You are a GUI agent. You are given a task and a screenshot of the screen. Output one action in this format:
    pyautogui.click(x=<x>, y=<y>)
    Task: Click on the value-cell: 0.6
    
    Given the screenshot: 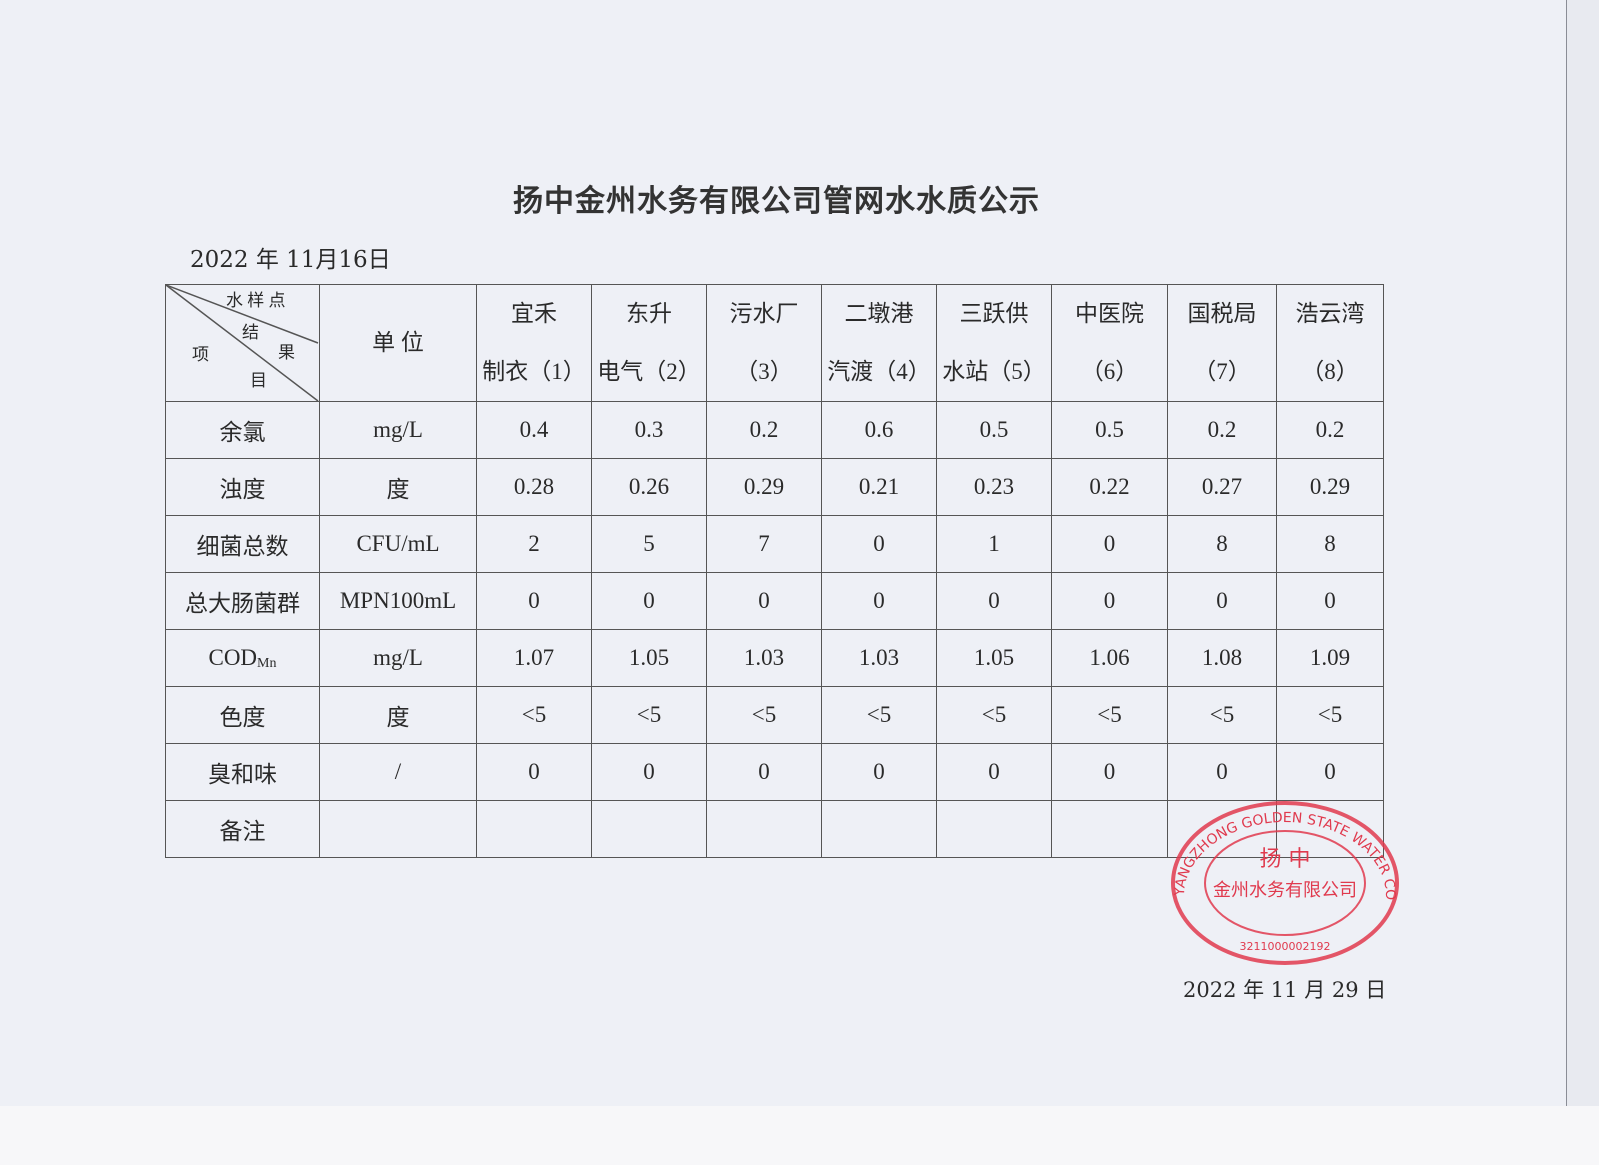 What is the action you would take?
    pyautogui.click(x=879, y=430)
    